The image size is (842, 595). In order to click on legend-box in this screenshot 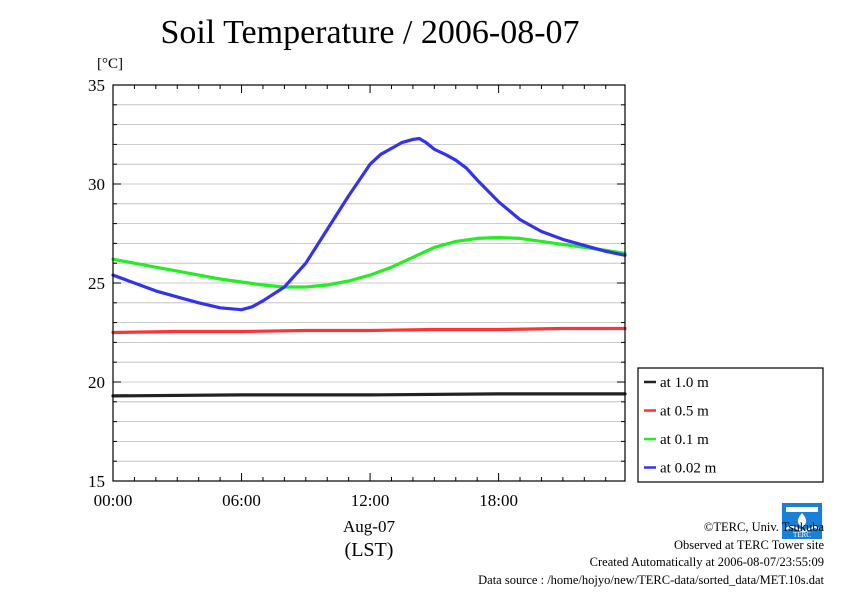, I will do `click(730, 425)`.